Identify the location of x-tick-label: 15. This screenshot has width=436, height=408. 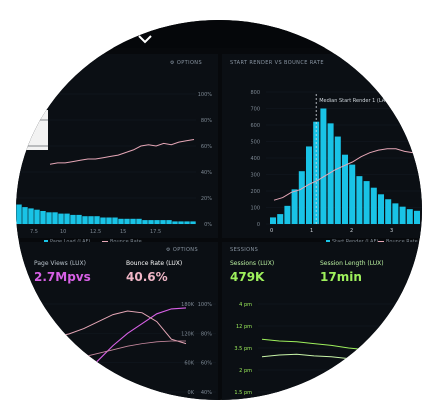
(123, 232).